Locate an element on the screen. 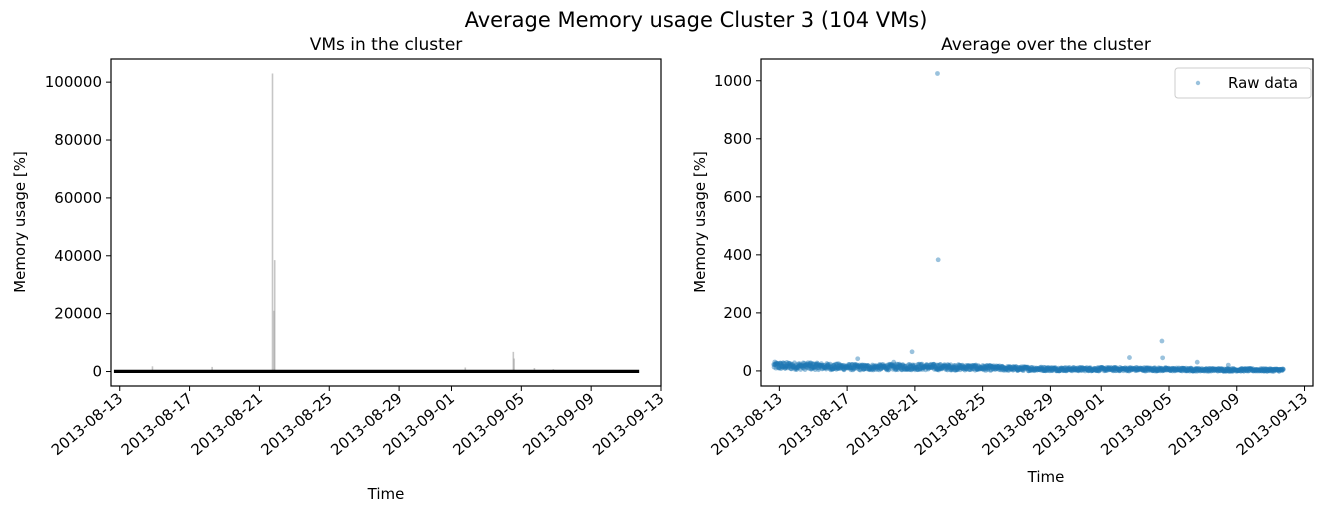  right-y-tick-label: 400 is located at coordinates (737, 255).